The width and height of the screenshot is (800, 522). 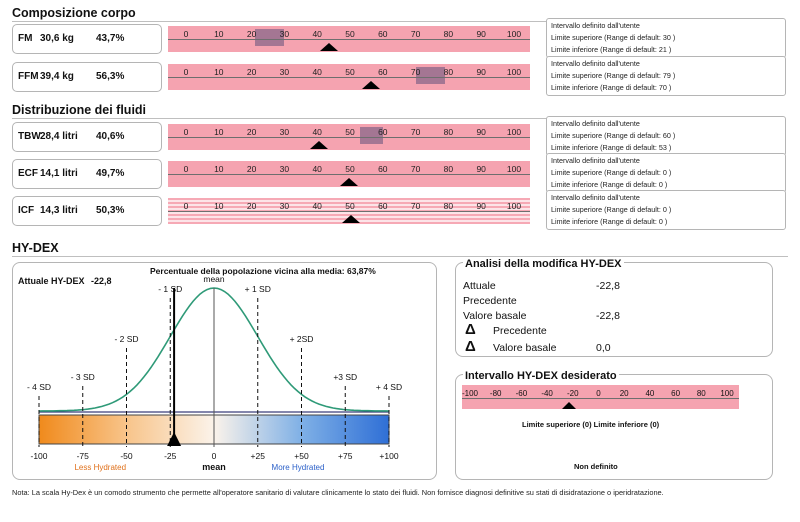 What do you see at coordinates (541, 376) in the screenshot?
I see `desiderato-title: Intervallo HY-DEX desiderato` at bounding box center [541, 376].